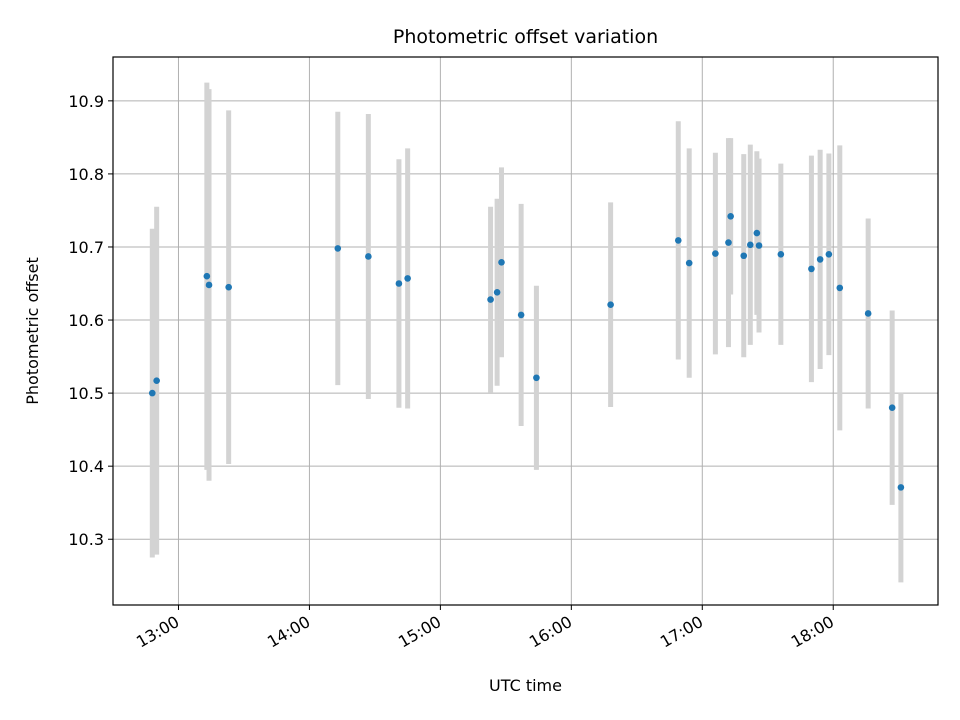 The height and width of the screenshot is (720, 960). I want to click on x-tick-label: 17:00, so click(681, 632).